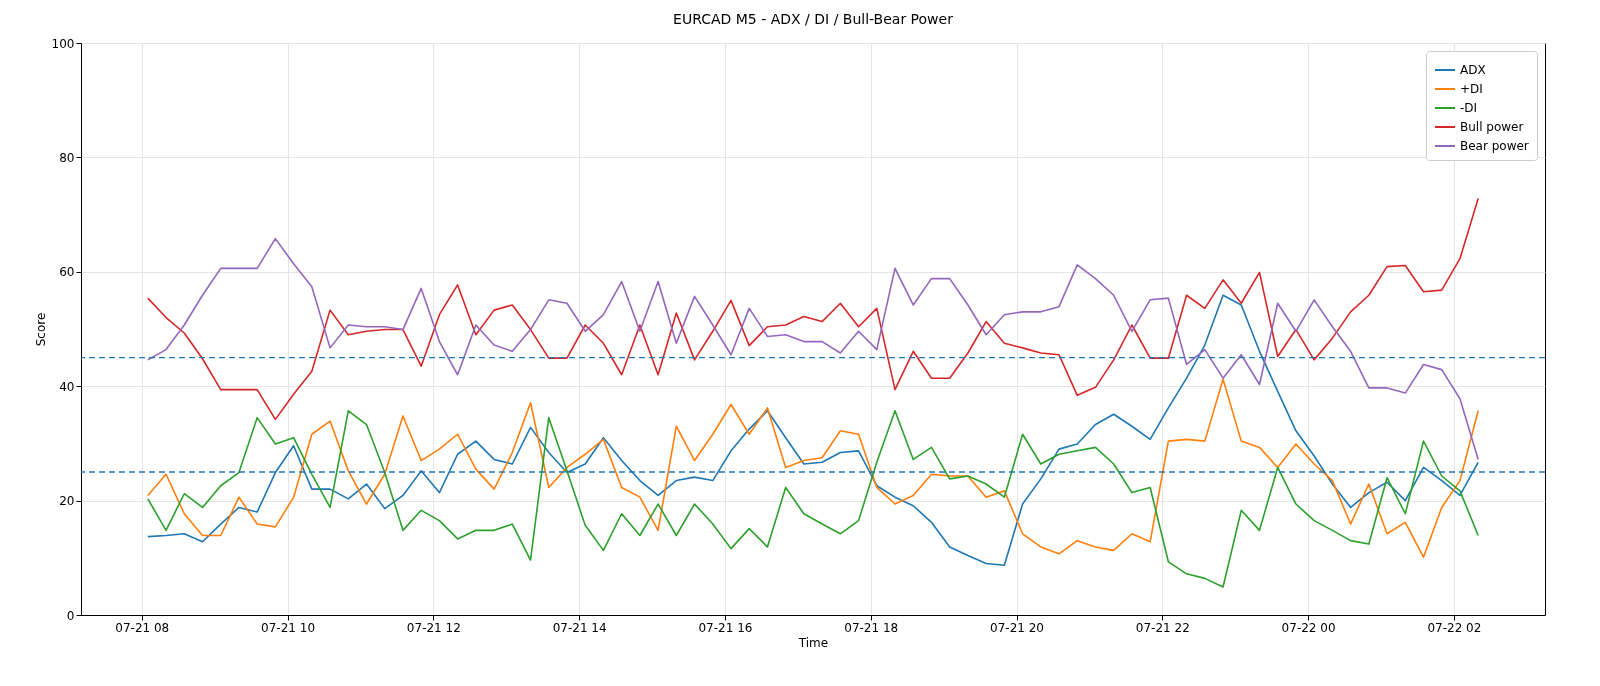  Describe the element at coordinates (40, 329) in the screenshot. I see `y-axis-title: Score` at that location.